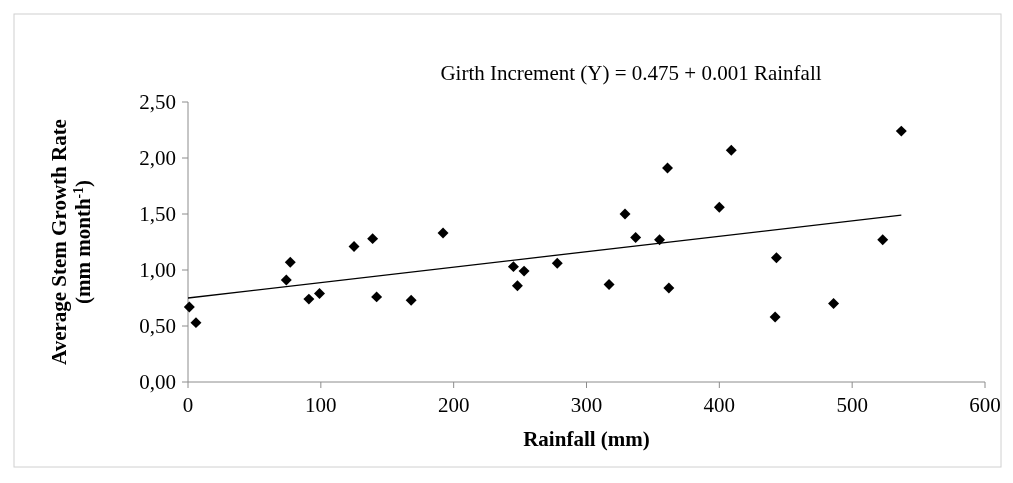 The width and height of the screenshot is (1013, 483). What do you see at coordinates (985, 405) in the screenshot?
I see `x-tick-label: 600` at bounding box center [985, 405].